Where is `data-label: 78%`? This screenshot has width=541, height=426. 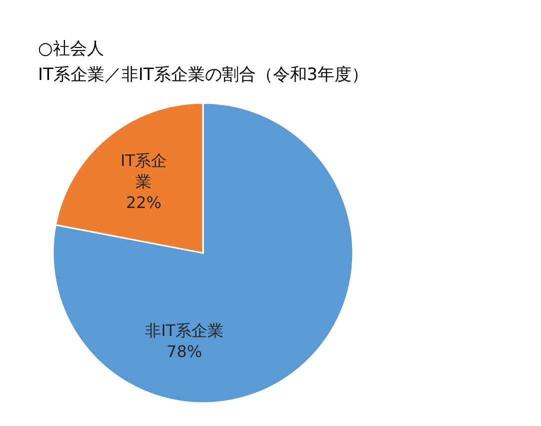
data-label: 78% is located at coordinates (184, 352).